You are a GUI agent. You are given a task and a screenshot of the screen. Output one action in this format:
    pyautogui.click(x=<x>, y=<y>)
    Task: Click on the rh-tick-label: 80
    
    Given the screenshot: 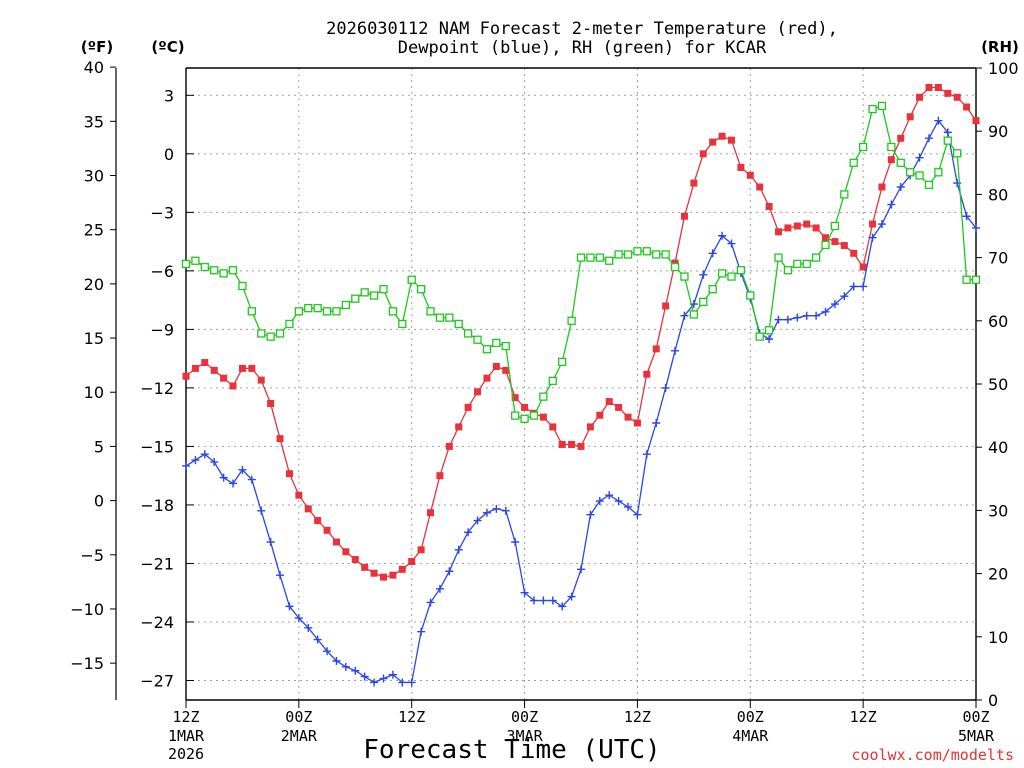 What is the action you would take?
    pyautogui.click(x=998, y=194)
    